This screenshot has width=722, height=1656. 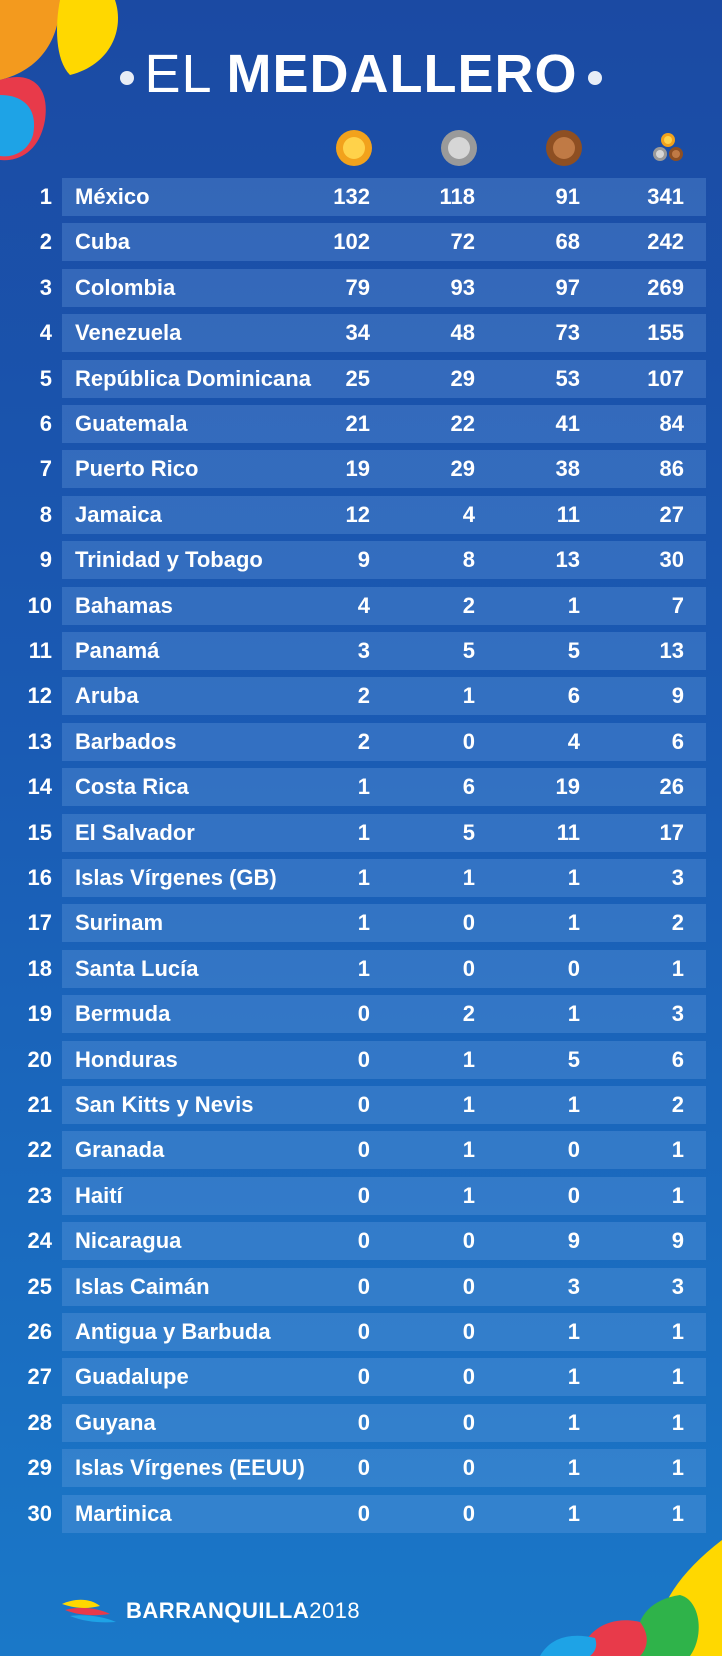 What do you see at coordinates (361, 560) in the screenshot?
I see `table-row: 9 Trinidad y Tobago 9 8 13 30` at bounding box center [361, 560].